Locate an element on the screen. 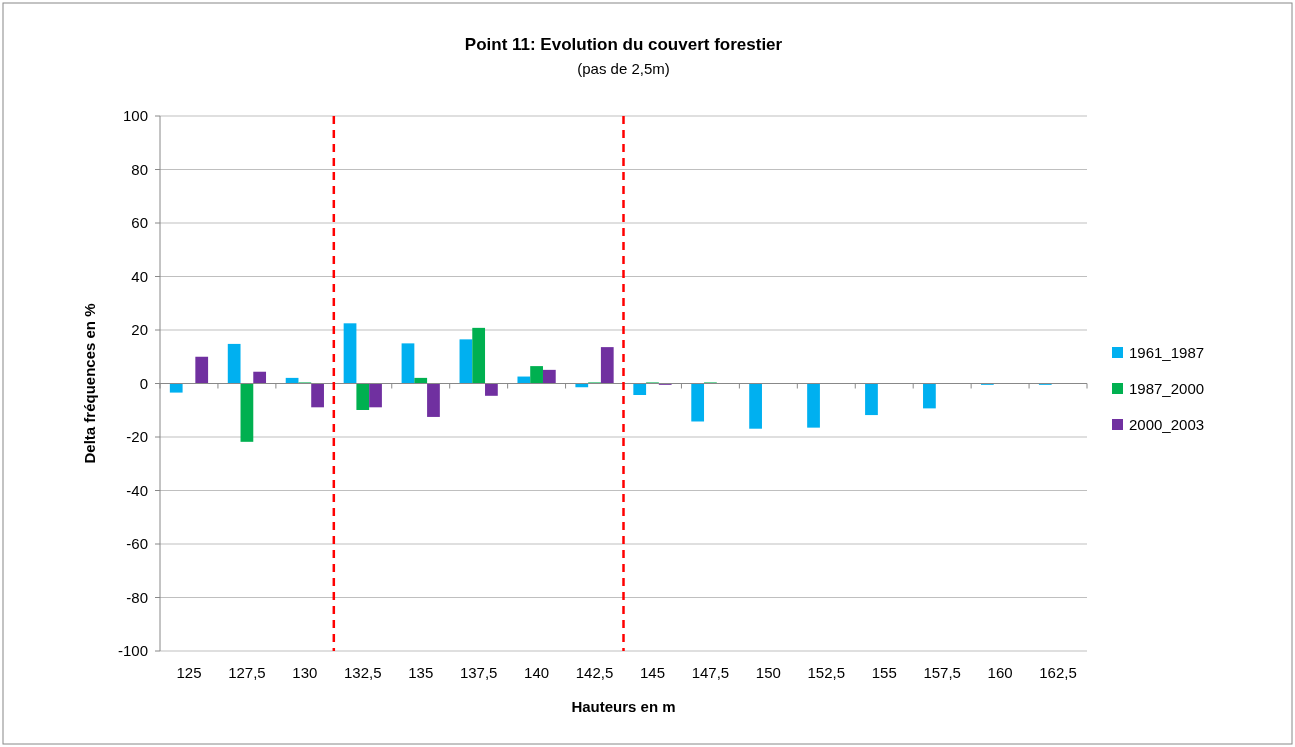  y-axis-title: Delta fréquences en % is located at coordinates (89, 383).